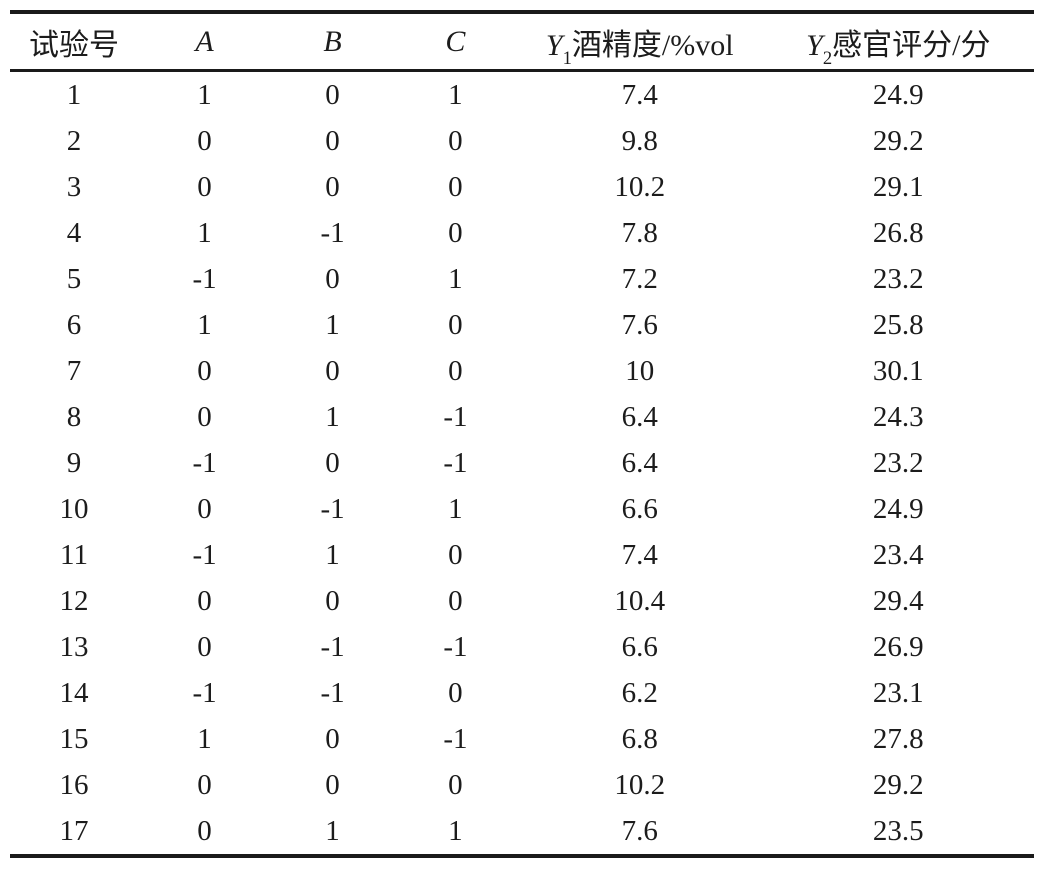 This screenshot has height=878, width=1044. What do you see at coordinates (522, 693) in the screenshot?
I see `table-row: 14 -1 -1 0 6.2 23.1` at bounding box center [522, 693].